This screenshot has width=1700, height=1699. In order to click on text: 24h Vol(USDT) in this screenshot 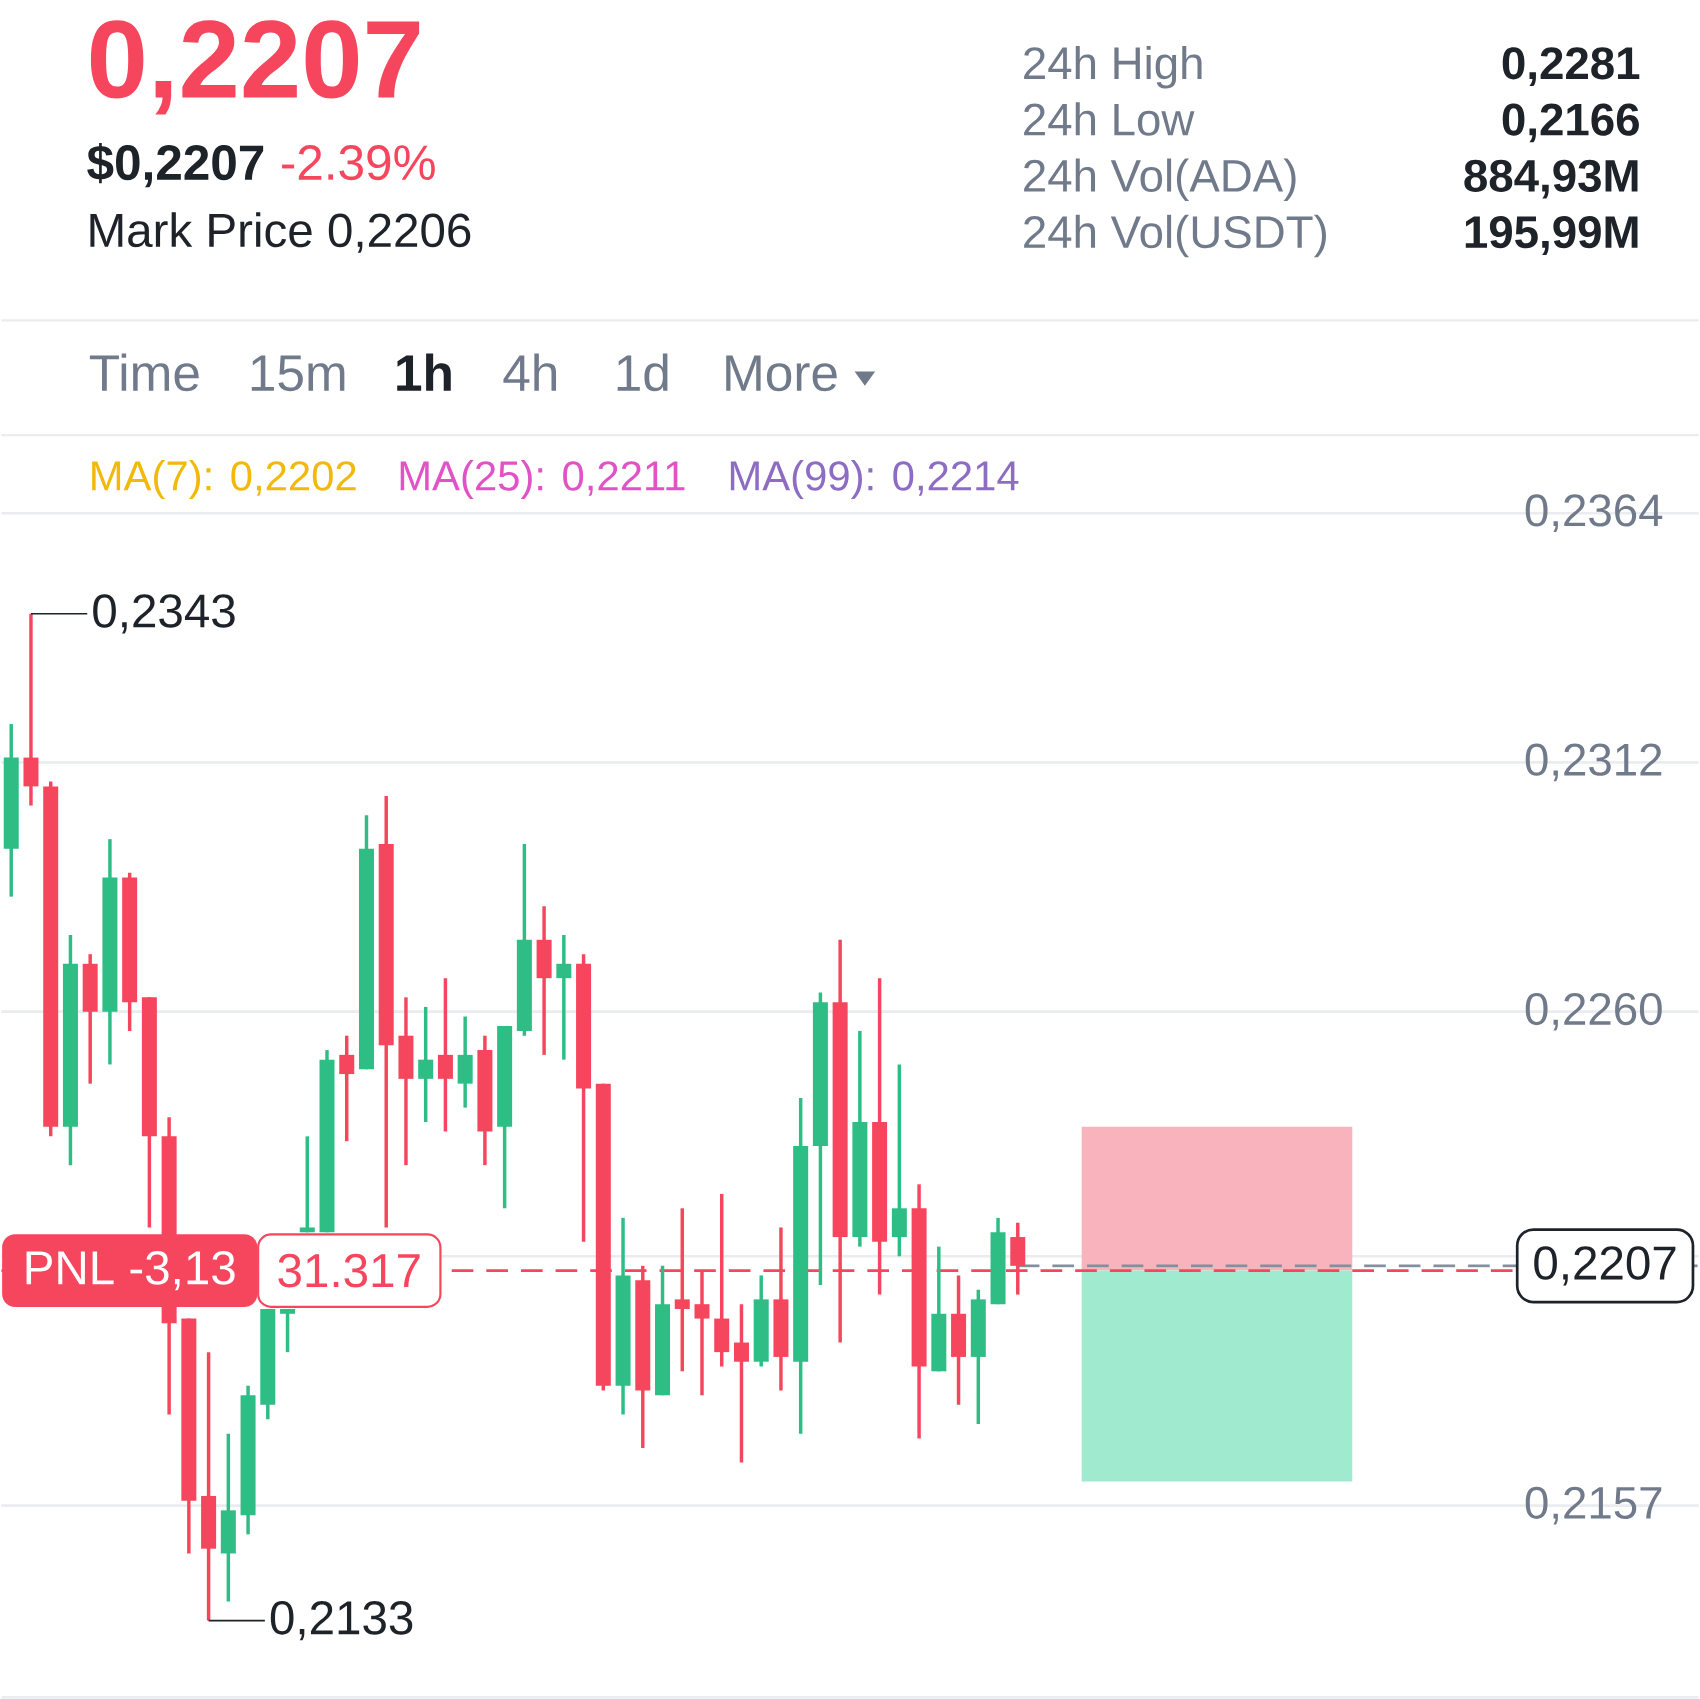, I will do `click(1175, 236)`.